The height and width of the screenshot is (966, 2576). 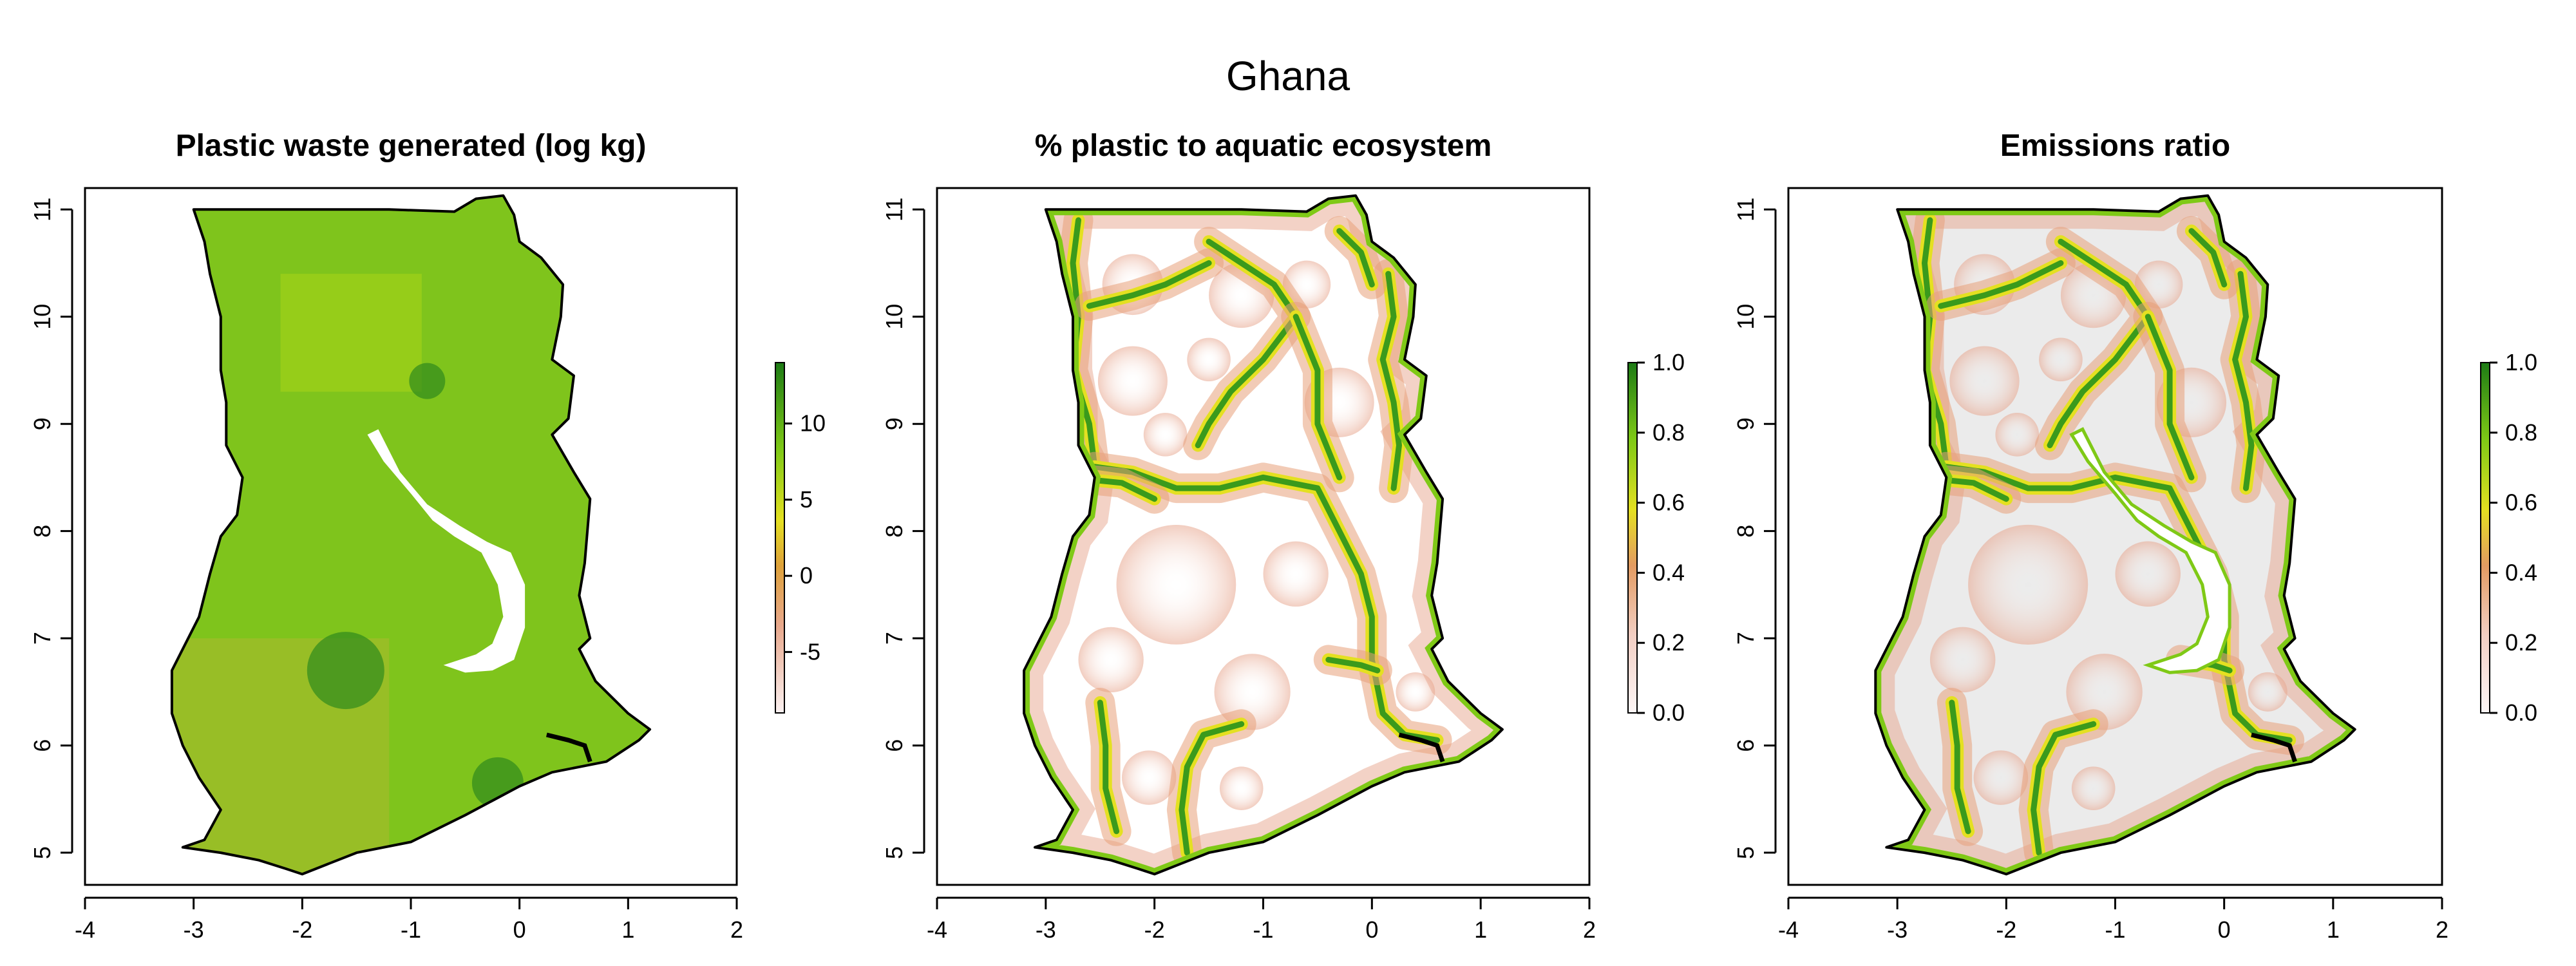 I want to click on savanna-patch, so click(x=351, y=333).